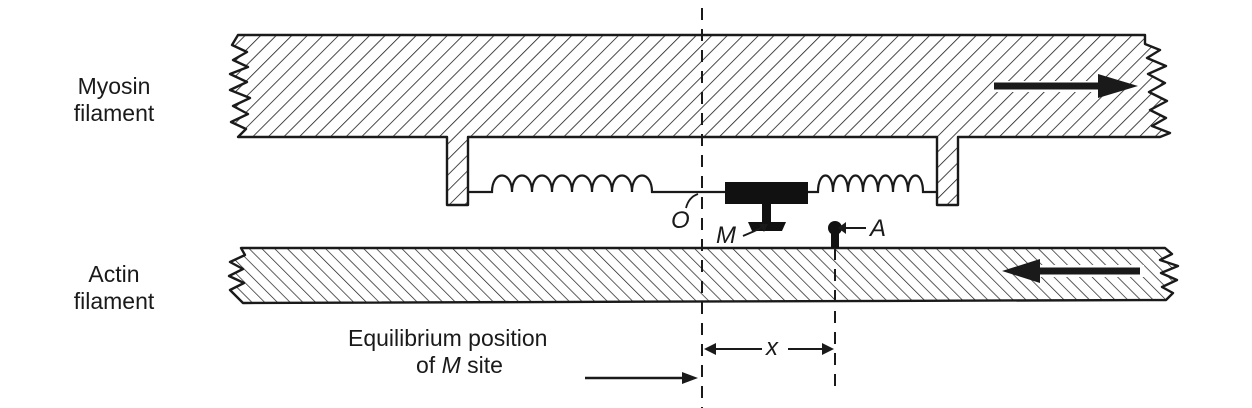 The width and height of the screenshot is (1252, 408). I want to click on equilibrium-label: Equilibrium position of M site, so click(447, 352).